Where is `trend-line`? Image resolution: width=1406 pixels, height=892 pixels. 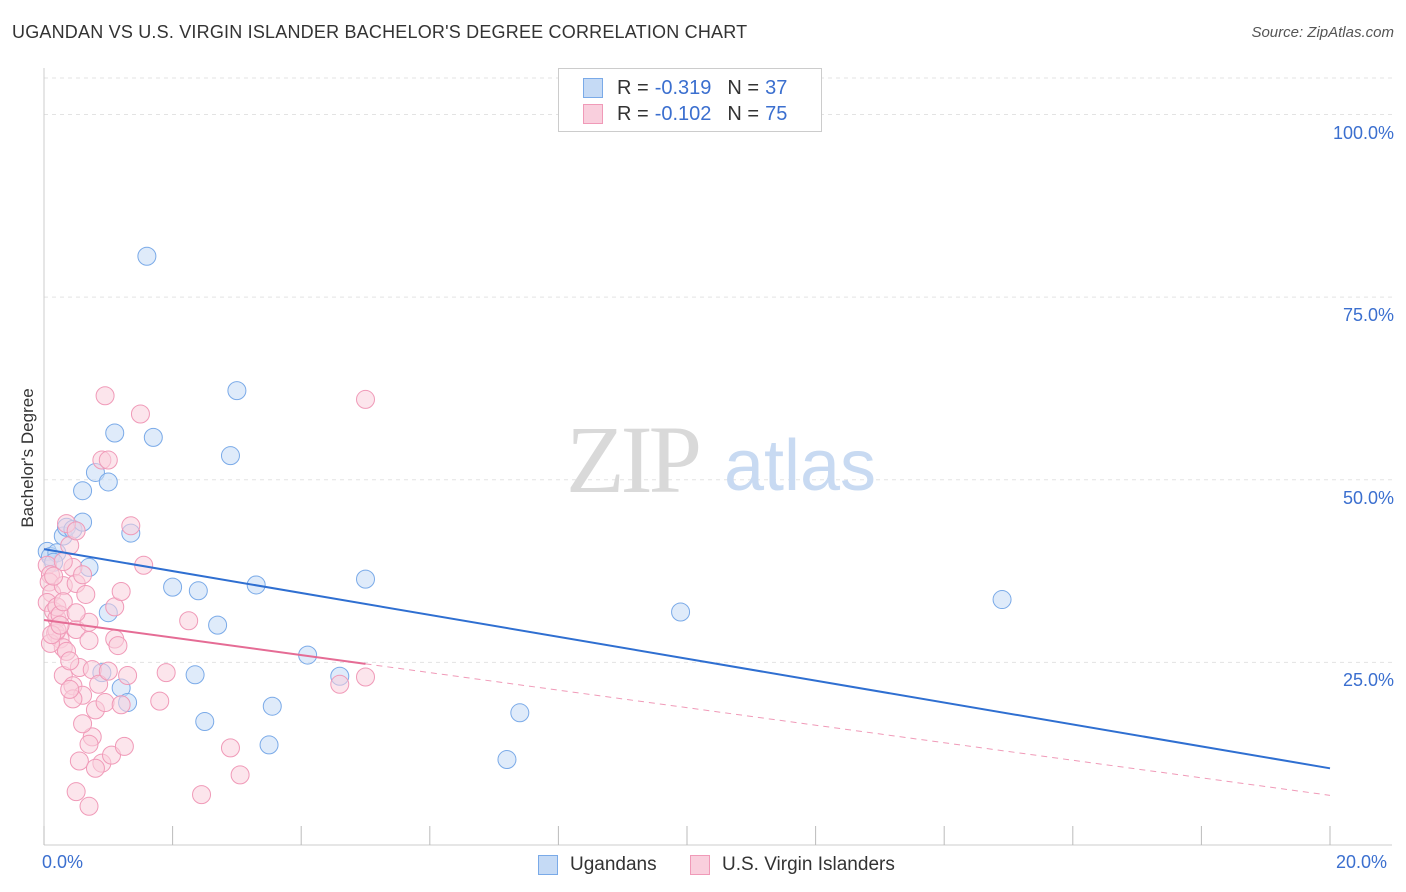 trend-line is located at coordinates (204, 642).